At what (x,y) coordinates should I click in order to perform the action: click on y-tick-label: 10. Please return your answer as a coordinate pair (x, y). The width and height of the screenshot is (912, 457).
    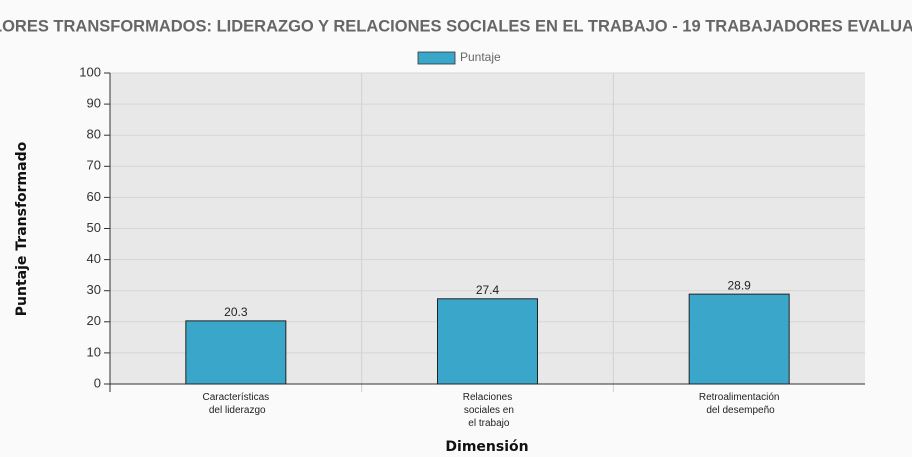
    Looking at the image, I should click on (94, 351).